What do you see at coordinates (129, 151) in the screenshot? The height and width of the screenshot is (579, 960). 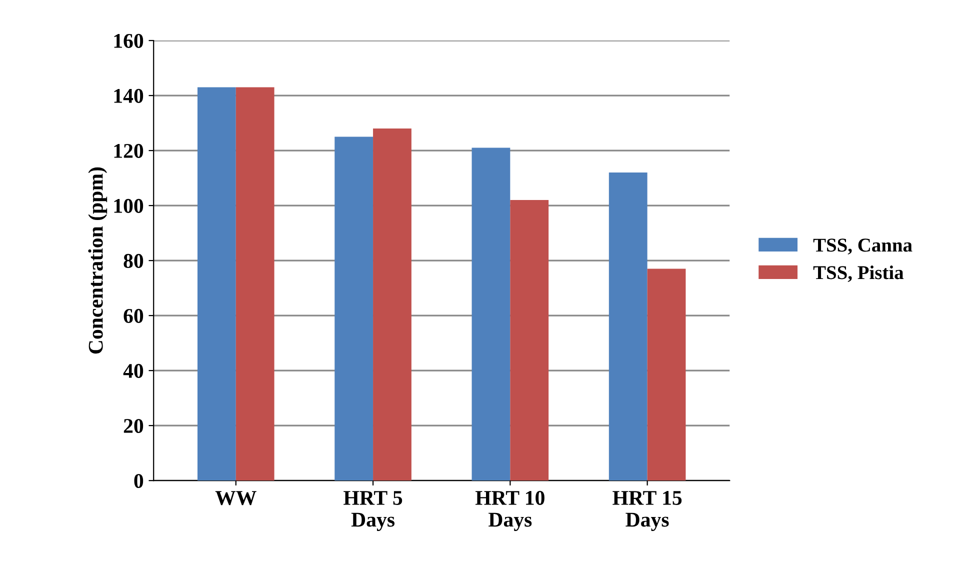 I see `y-tick-label: 120` at bounding box center [129, 151].